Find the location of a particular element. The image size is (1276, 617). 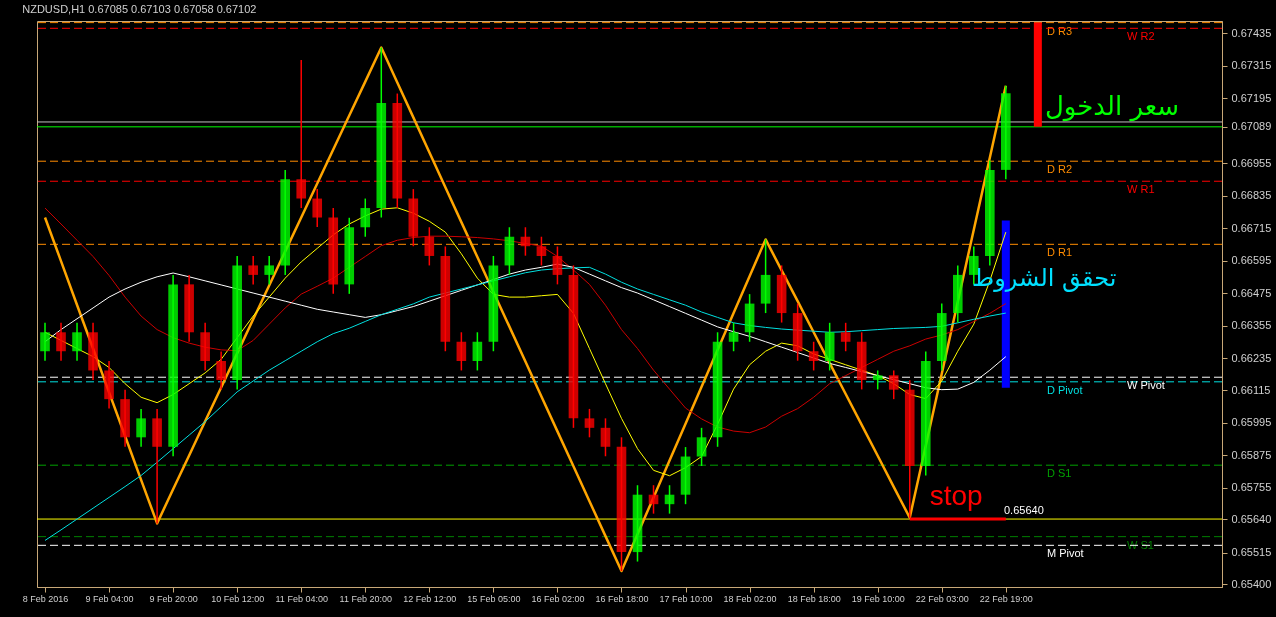

y-tick-label: 0.66835 is located at coordinates (1251, 195).